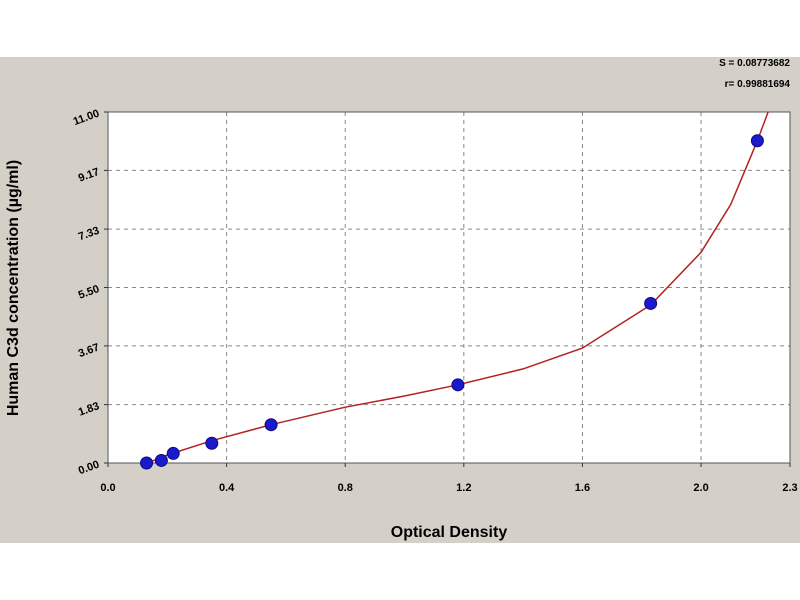 The width and height of the screenshot is (800, 600). Describe the element at coordinates (89, 292) in the screenshot. I see `y-tick-label: 5.50` at that location.